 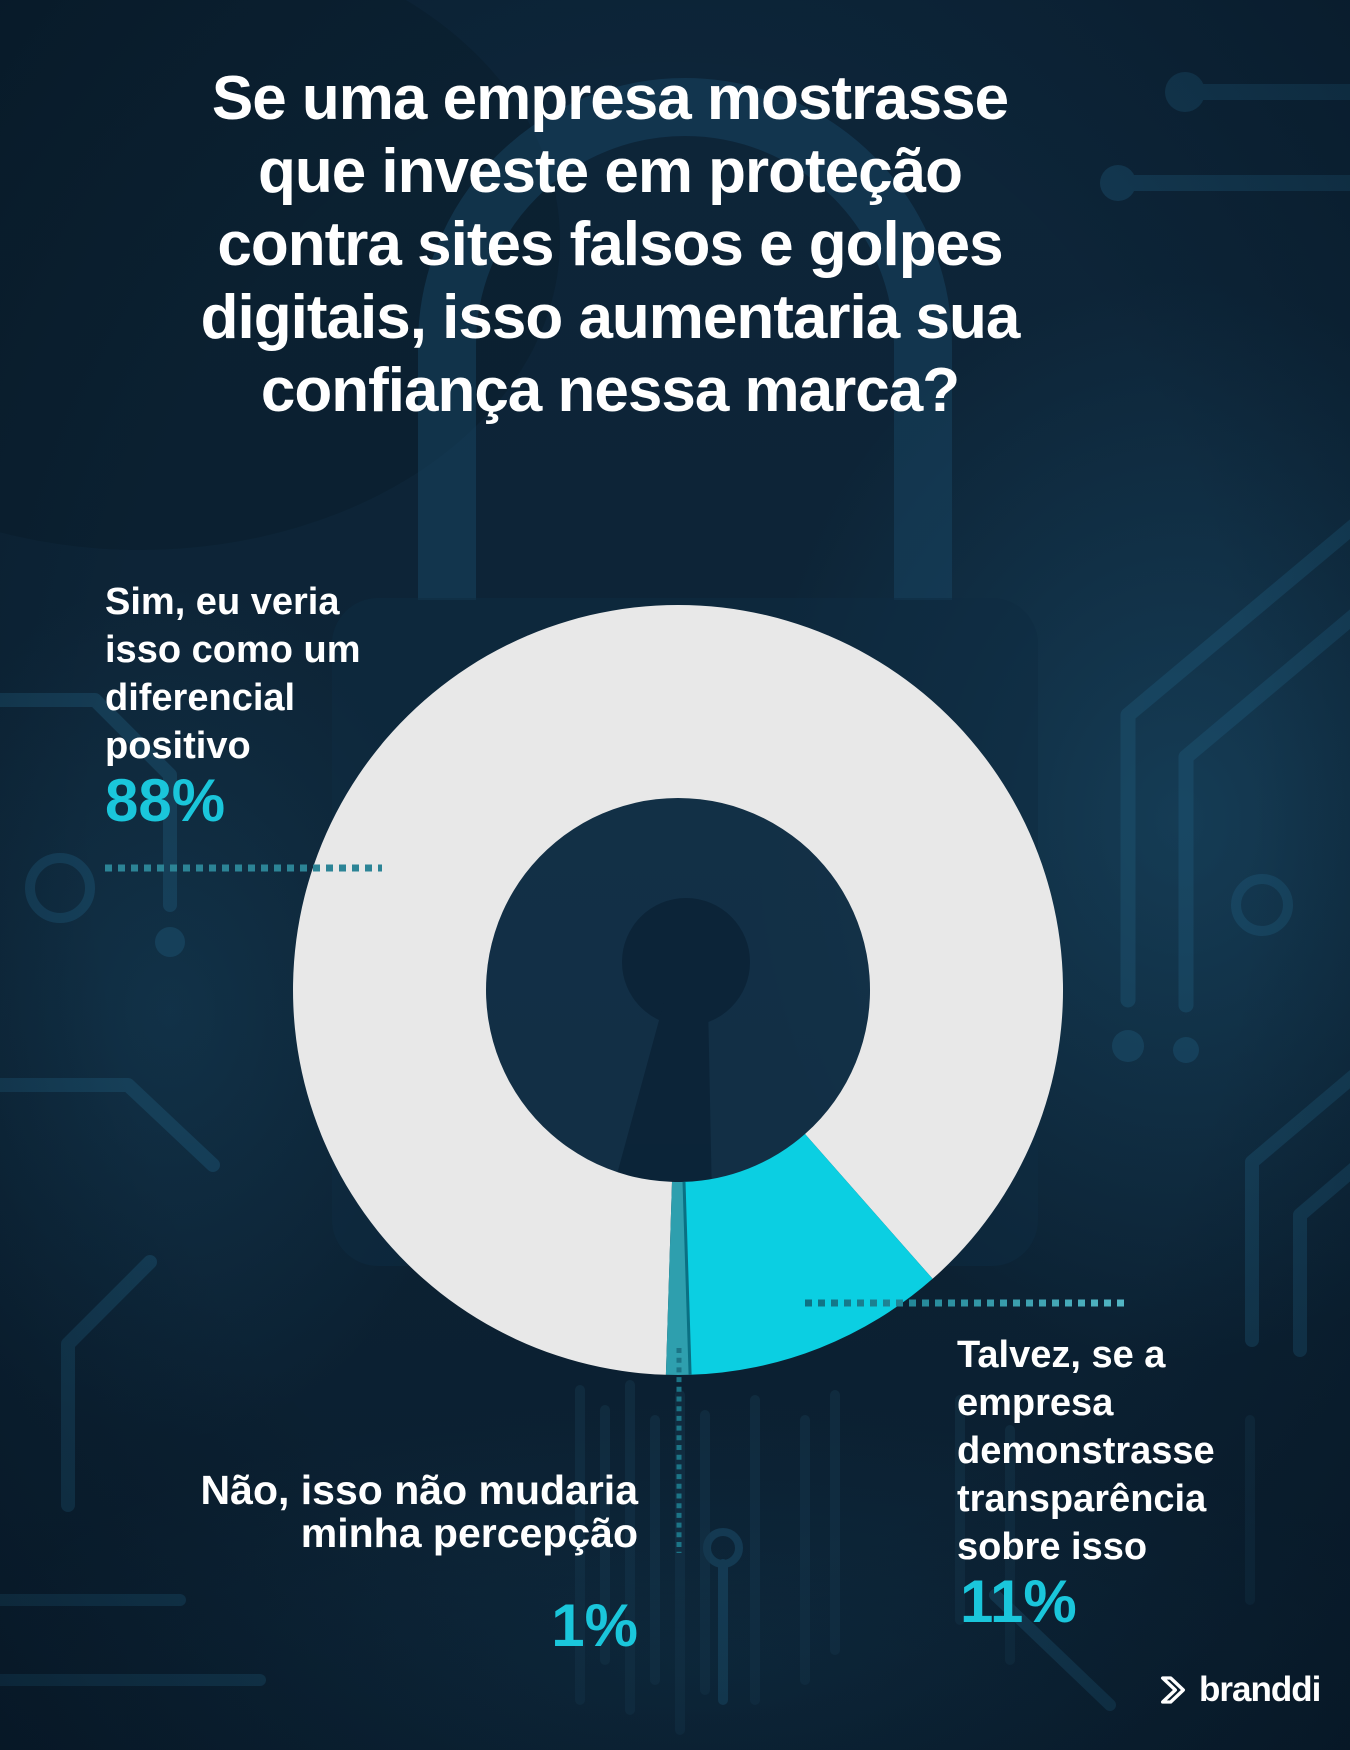 I want to click on slice-boundary-line, so click(x=687, y=1278).